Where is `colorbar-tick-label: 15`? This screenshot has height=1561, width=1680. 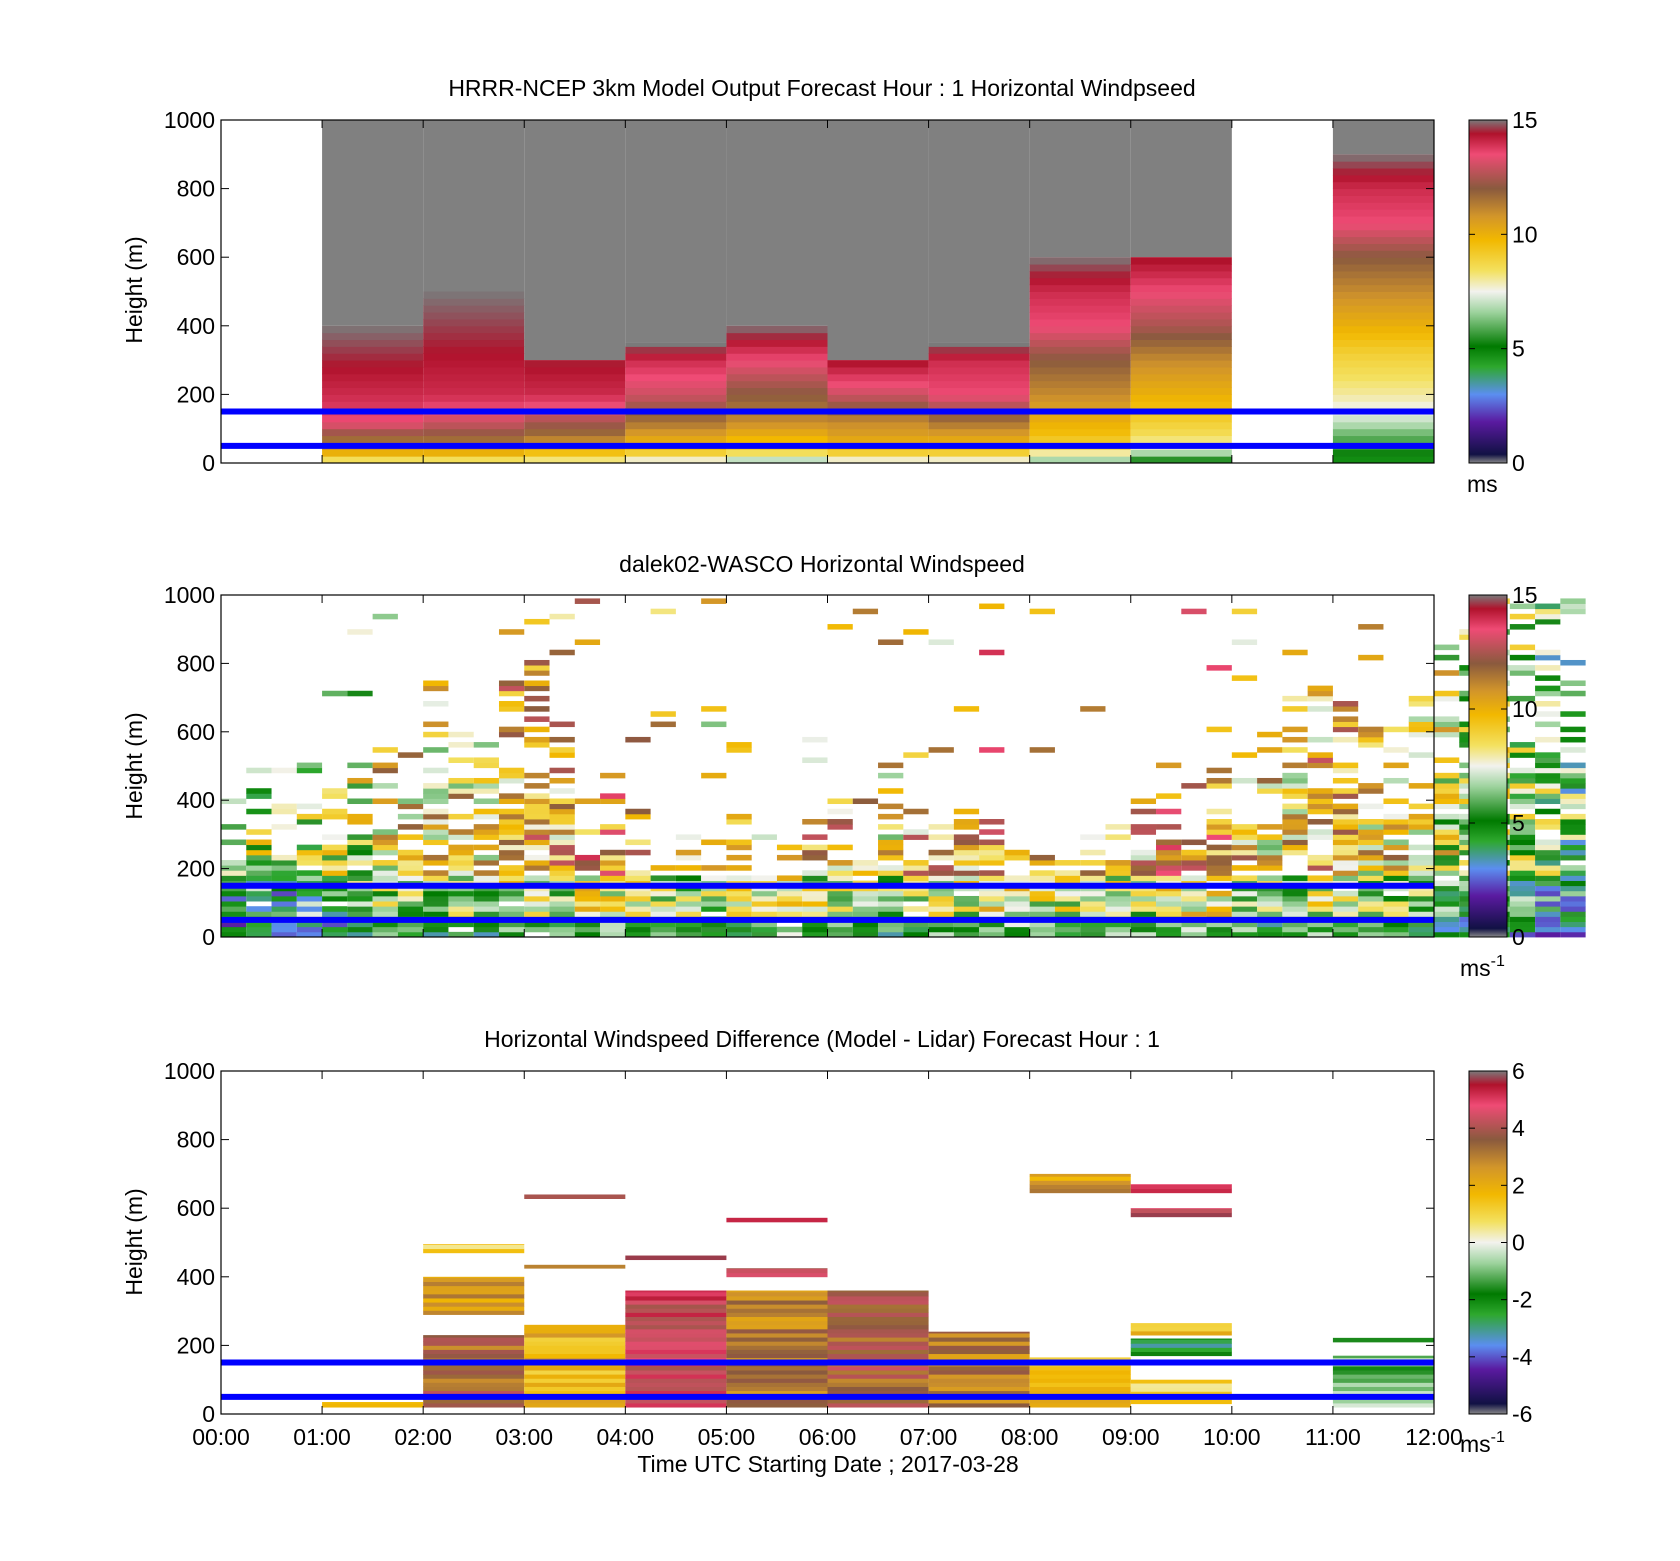
colorbar-tick-label: 15 is located at coordinates (1525, 120).